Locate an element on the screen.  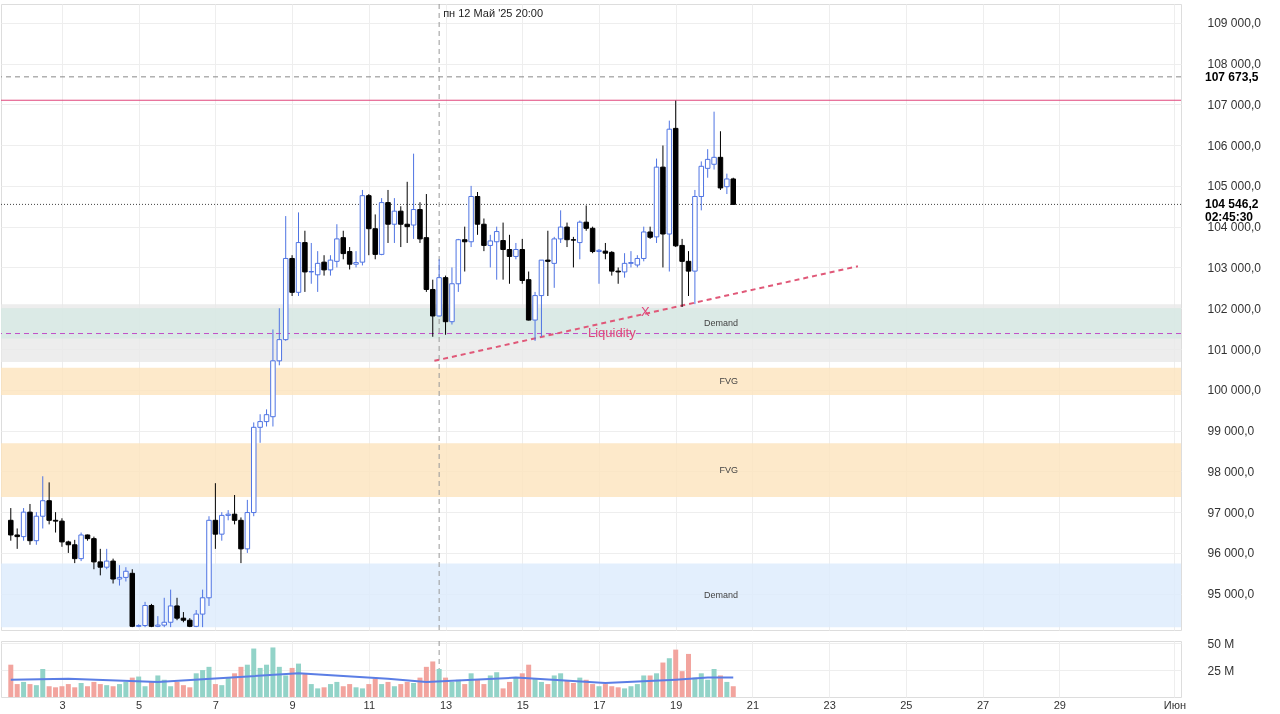
y-tick-label: 50 M is located at coordinates (1221, 643).